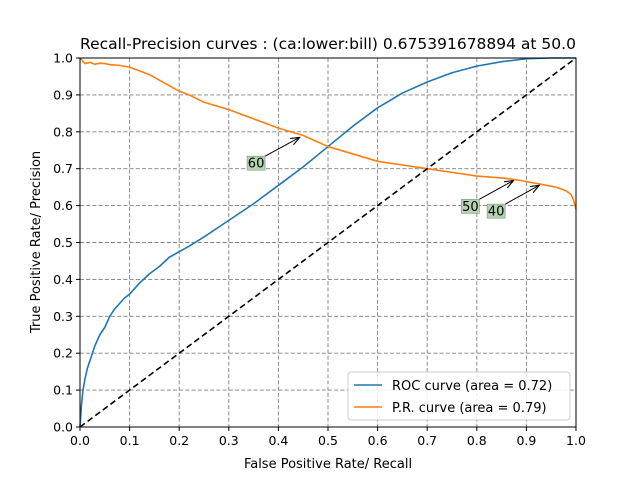  Describe the element at coordinates (378, 440) in the screenshot. I see `x-tick-label: 0.6` at that location.